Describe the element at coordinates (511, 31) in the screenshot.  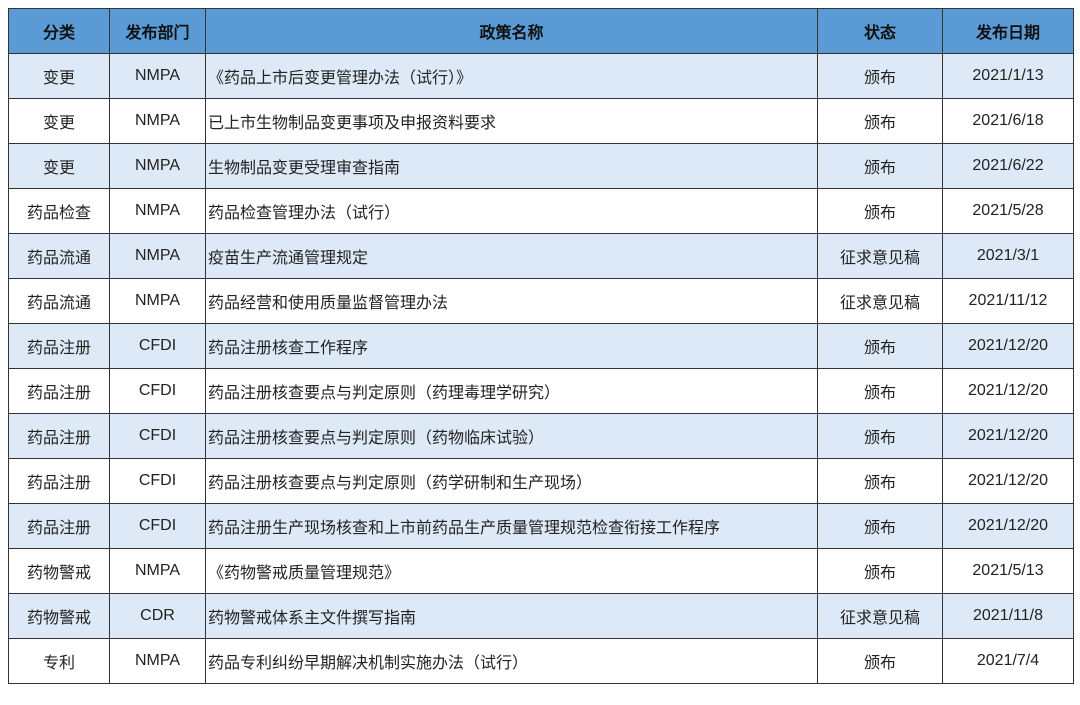
I see `header-policy-name: 政策名称` at that location.